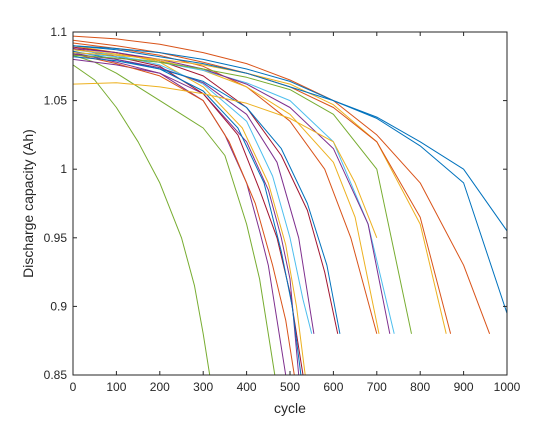  What do you see at coordinates (290, 387) in the screenshot?
I see `x-tick-label: 500` at bounding box center [290, 387].